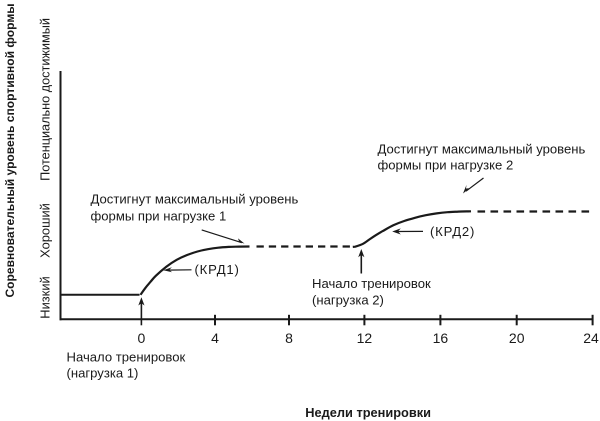 The image size is (600, 421). What do you see at coordinates (441, 338) in the screenshot?
I see `svg-text: 16` at bounding box center [441, 338].